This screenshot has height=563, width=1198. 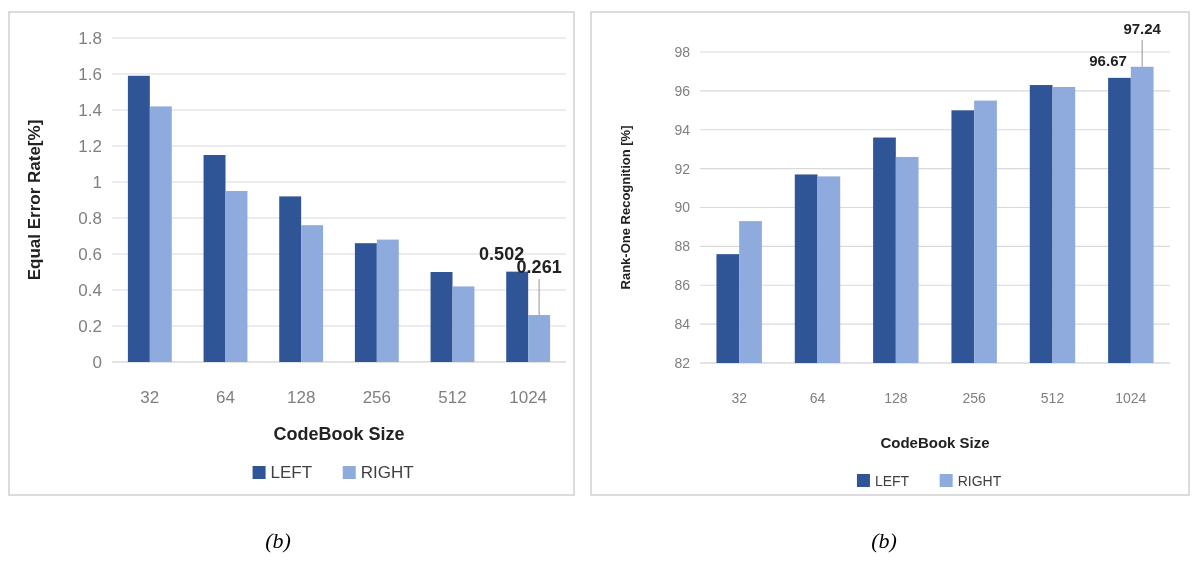 What do you see at coordinates (682, 285) in the screenshot?
I see `y-tick-label: 86` at bounding box center [682, 285].